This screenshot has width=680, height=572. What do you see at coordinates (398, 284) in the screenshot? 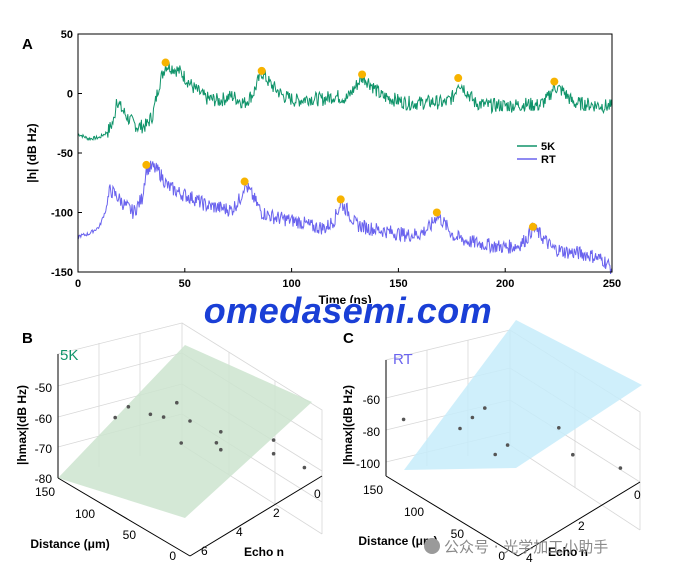
I see `x-tick-label-4: 150` at bounding box center [398, 284].